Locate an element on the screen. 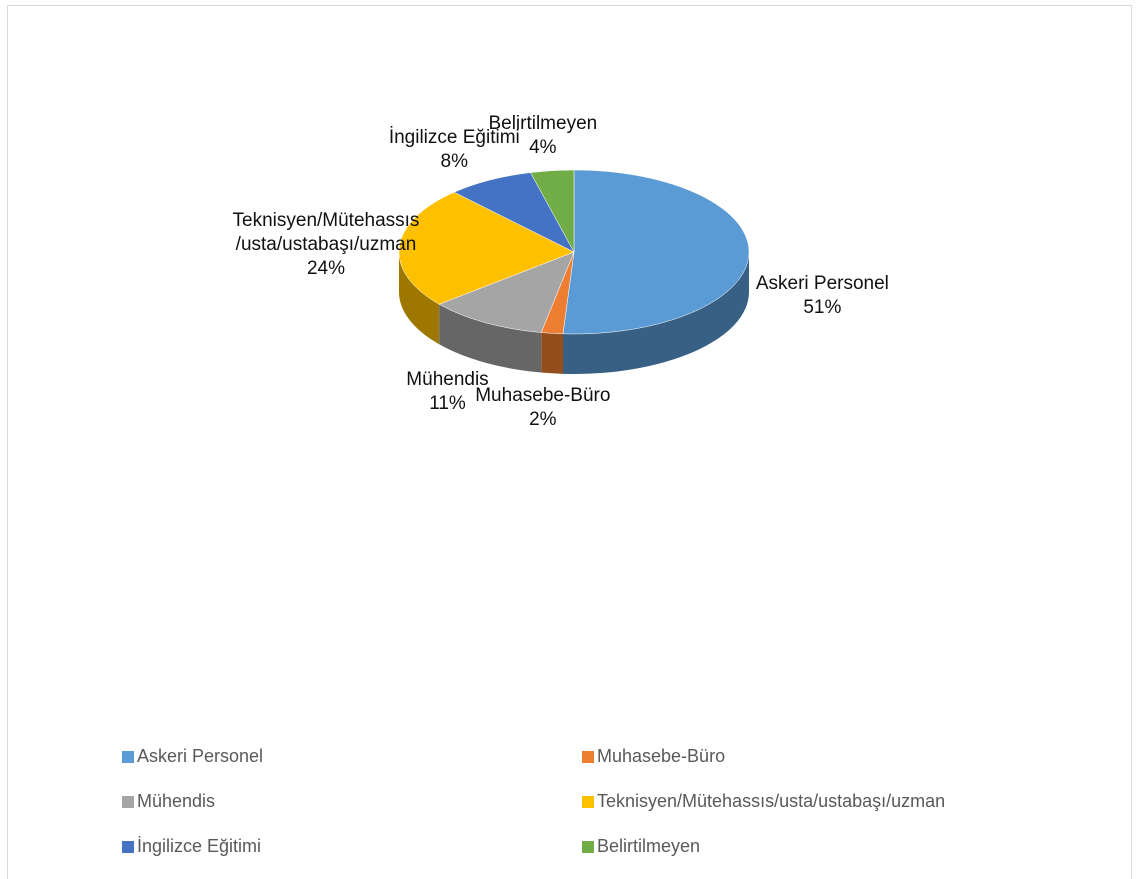  data-label-name: Belirtilmeyen is located at coordinates (543, 124).